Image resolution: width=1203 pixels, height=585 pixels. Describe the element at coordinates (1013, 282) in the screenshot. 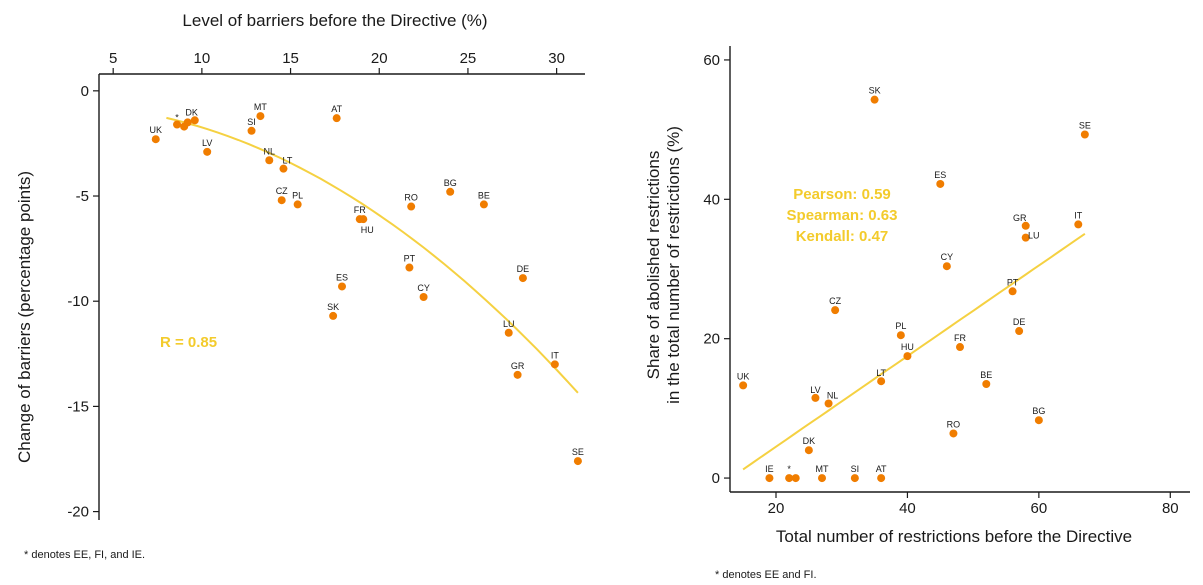

I see `right-point-label: PT` at that location.